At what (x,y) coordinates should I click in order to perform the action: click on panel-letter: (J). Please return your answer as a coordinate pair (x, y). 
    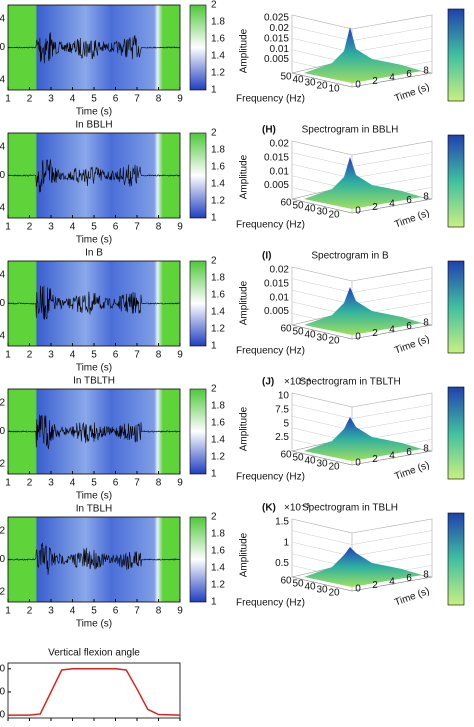
    Looking at the image, I should click on (268, 382).